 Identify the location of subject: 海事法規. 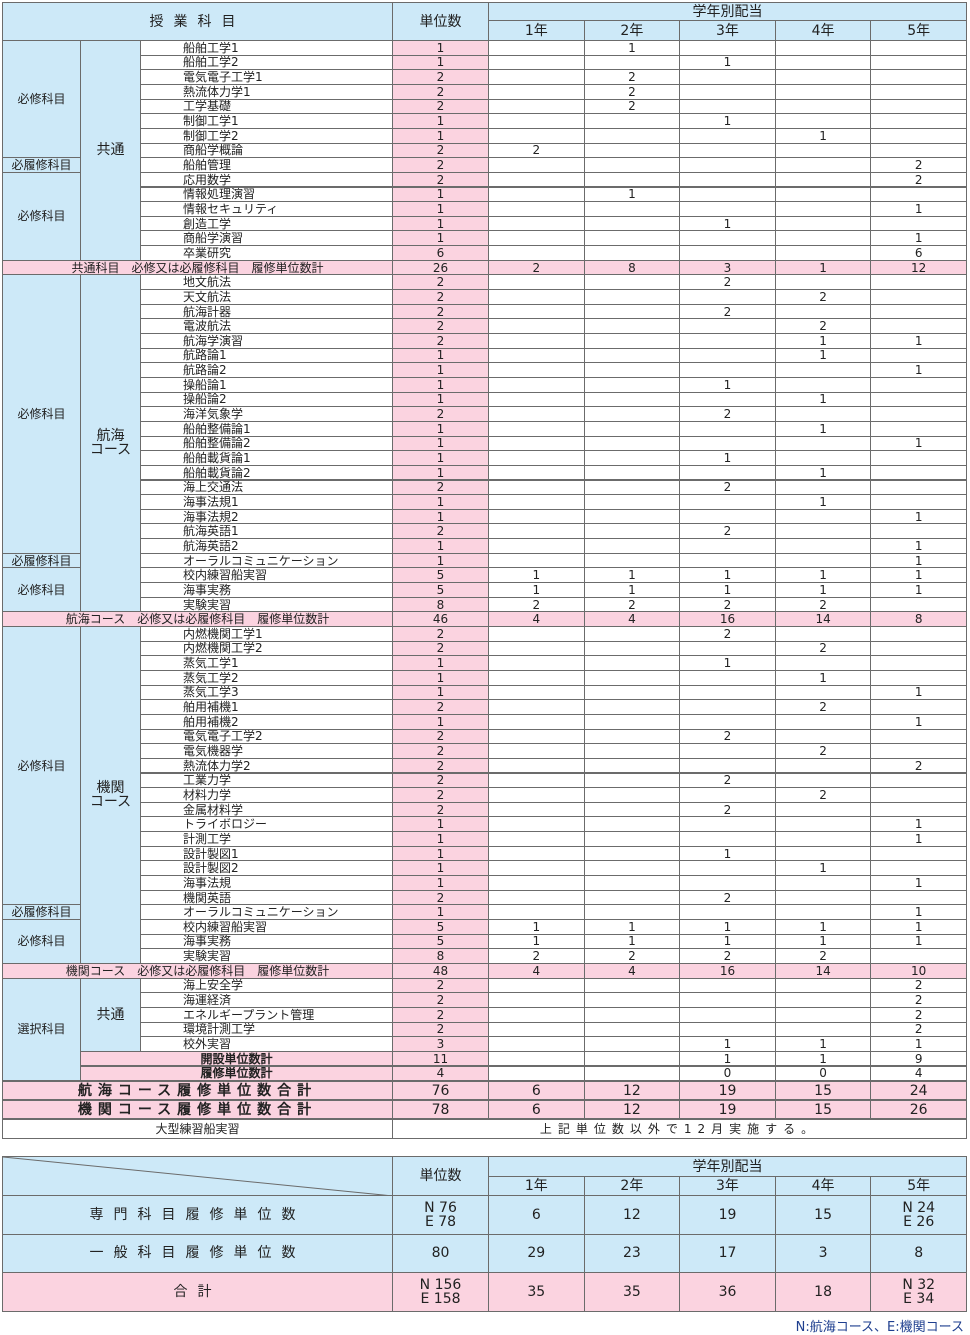
(266, 883).